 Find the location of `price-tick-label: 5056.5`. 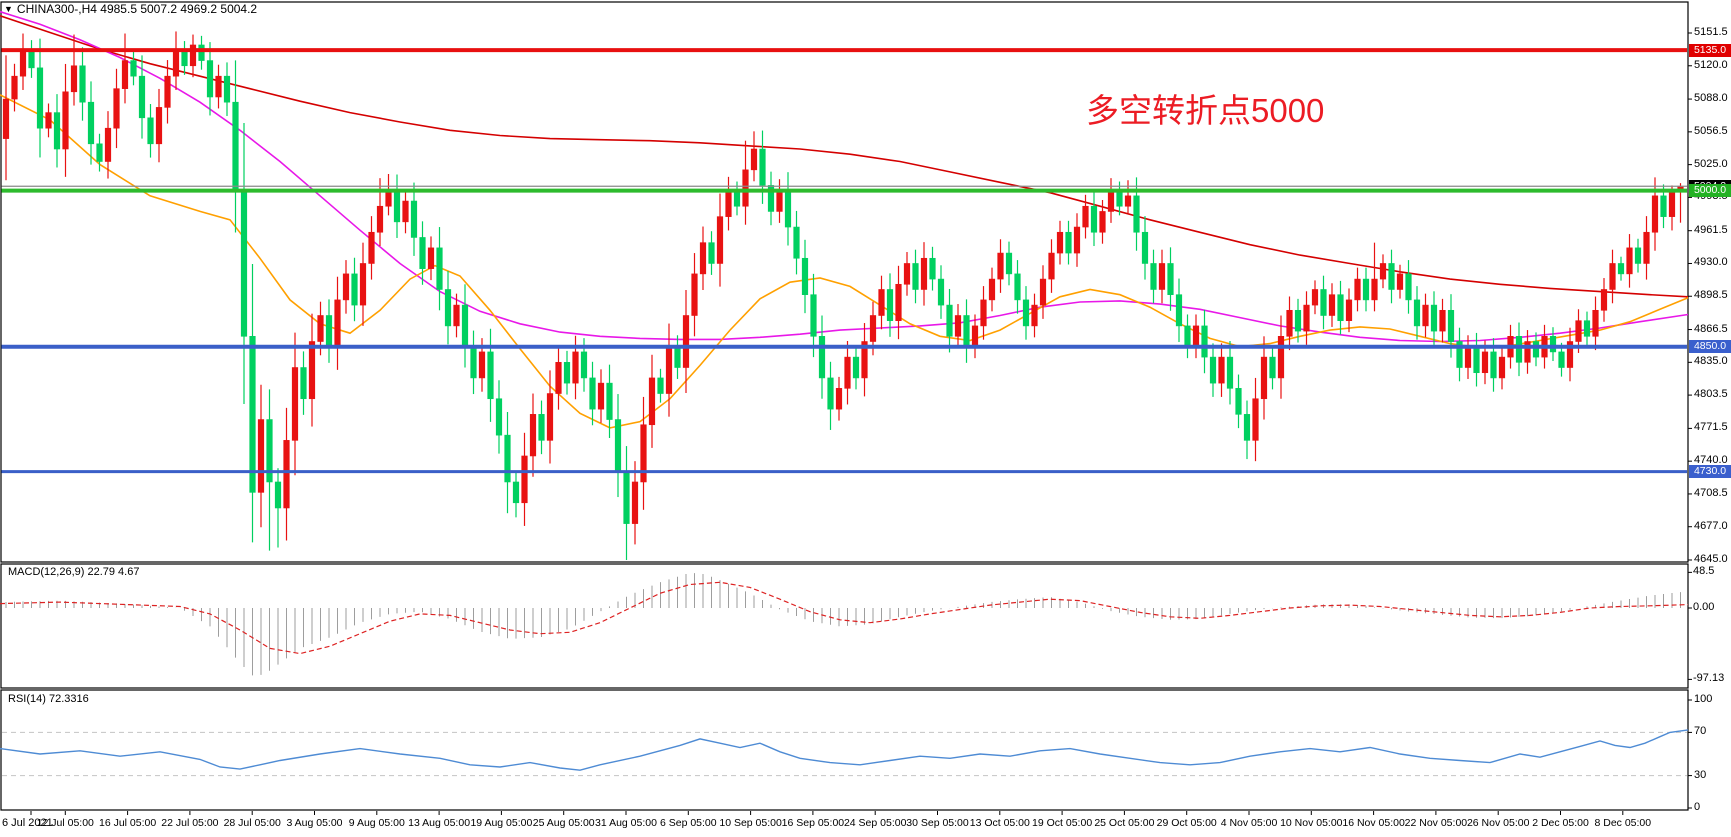

price-tick-label: 5056.5 is located at coordinates (1711, 130).